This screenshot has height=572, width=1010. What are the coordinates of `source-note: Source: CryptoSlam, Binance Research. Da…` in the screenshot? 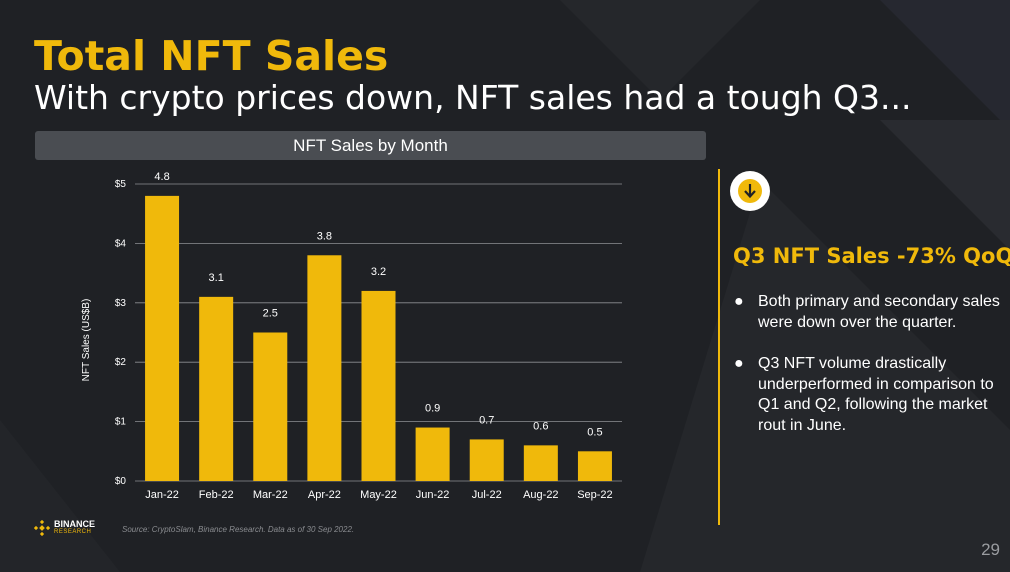 It's located at (238, 529).